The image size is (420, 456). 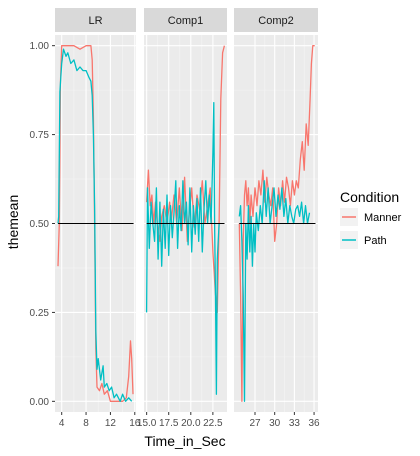 What do you see at coordinates (86, 423) in the screenshot?
I see `x-tick-label: 8` at bounding box center [86, 423].